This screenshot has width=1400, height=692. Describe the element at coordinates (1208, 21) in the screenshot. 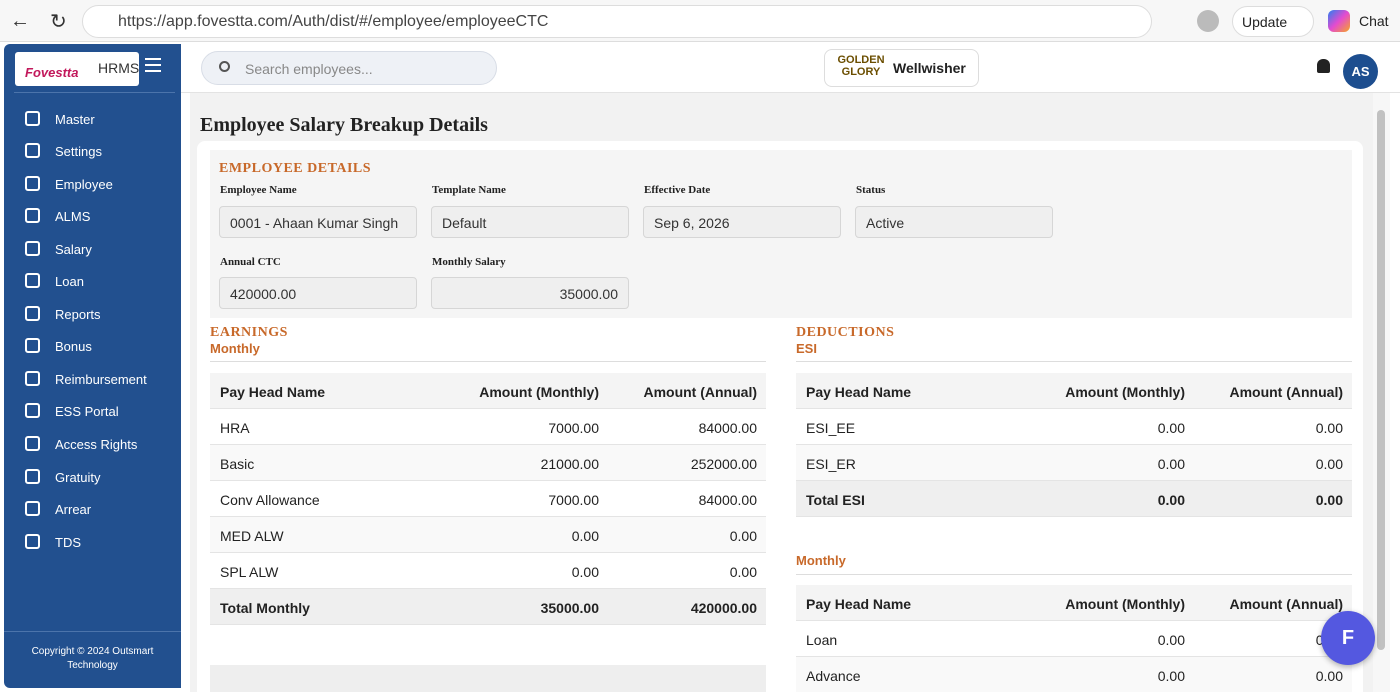

I see `profile-icon` at that location.